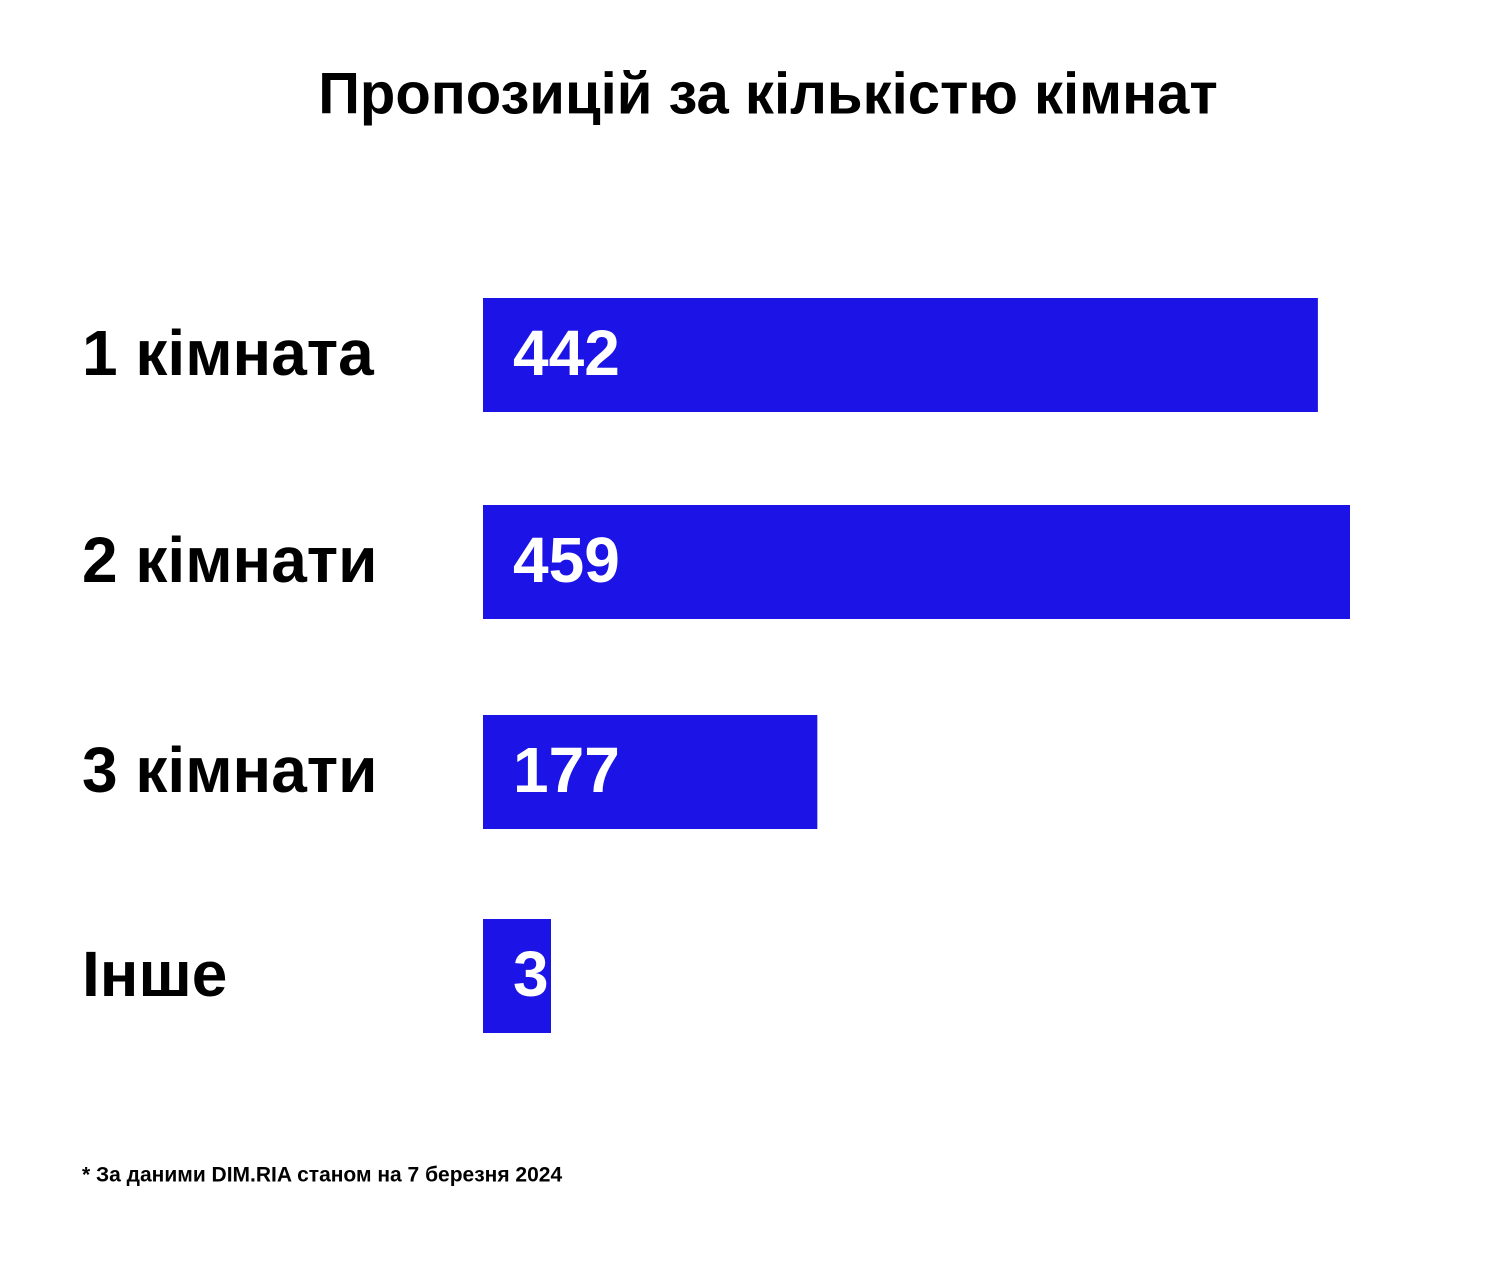 The width and height of the screenshot is (1500, 1268). What do you see at coordinates (566, 560) in the screenshot?
I see `value-label: 459` at bounding box center [566, 560].